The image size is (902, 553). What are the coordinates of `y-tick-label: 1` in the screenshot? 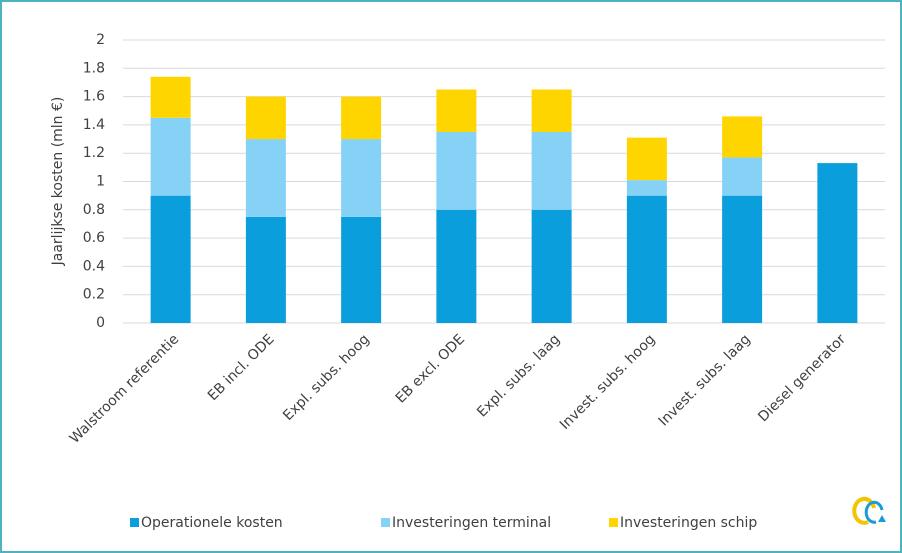 It's located at (100, 182).